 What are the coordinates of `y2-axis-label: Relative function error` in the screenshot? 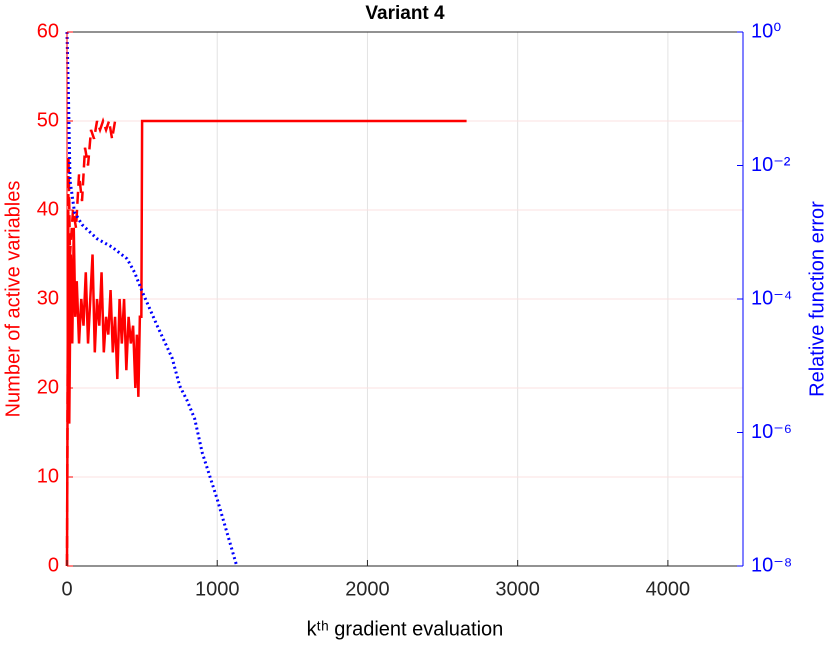 It's located at (817, 299).